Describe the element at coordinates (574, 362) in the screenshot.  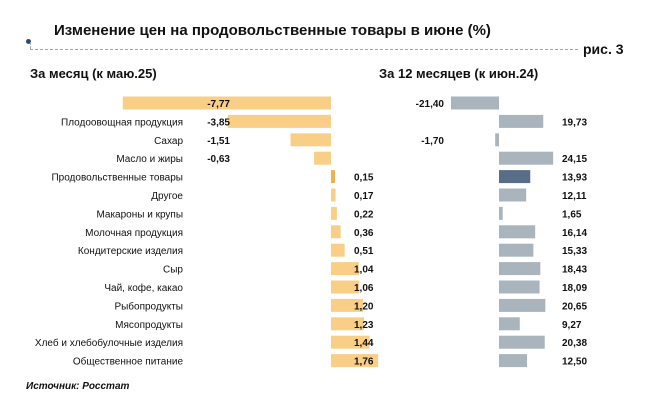
I see `yearly-value-label: 12,50` at that location.